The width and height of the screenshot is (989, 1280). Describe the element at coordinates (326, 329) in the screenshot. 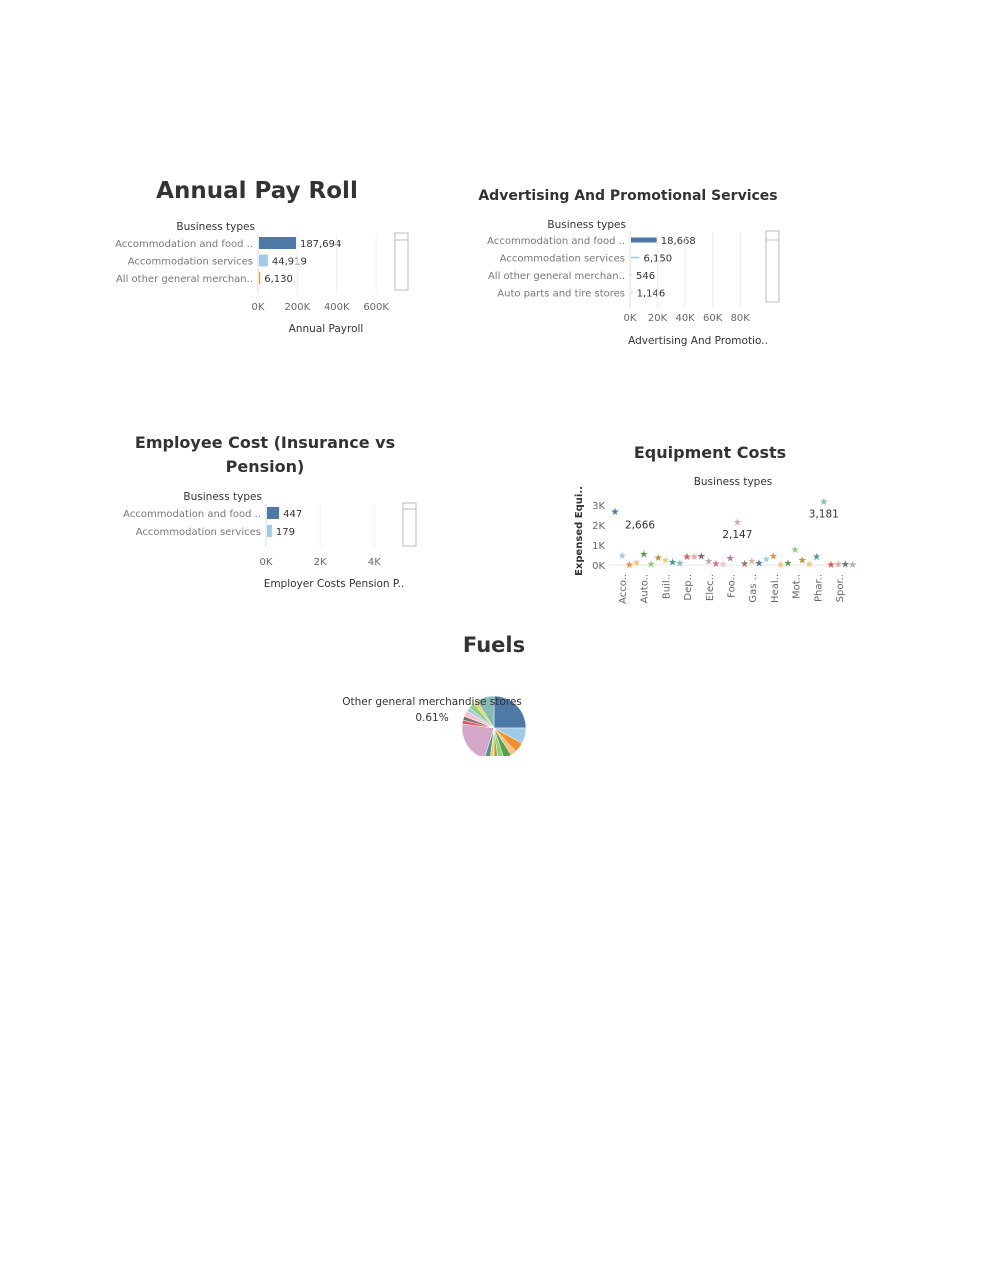

I see `payroll-xlabel: Annual Payroll` at that location.